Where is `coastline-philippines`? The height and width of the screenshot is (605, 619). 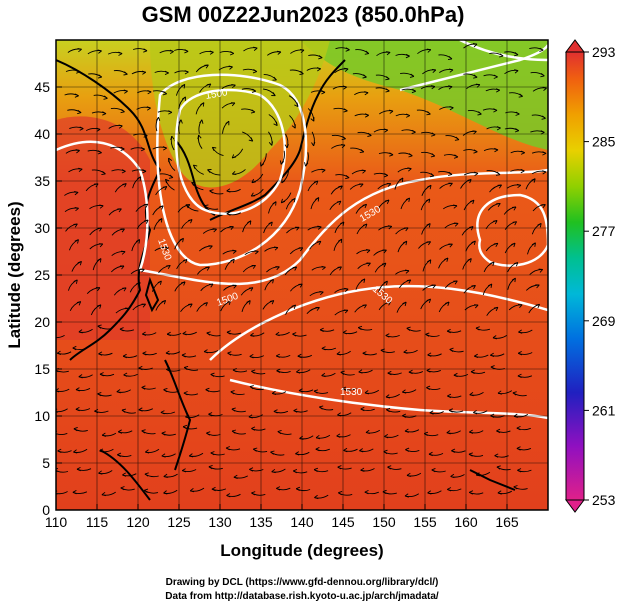
coastline-philippines is located at coordinates (178, 415).